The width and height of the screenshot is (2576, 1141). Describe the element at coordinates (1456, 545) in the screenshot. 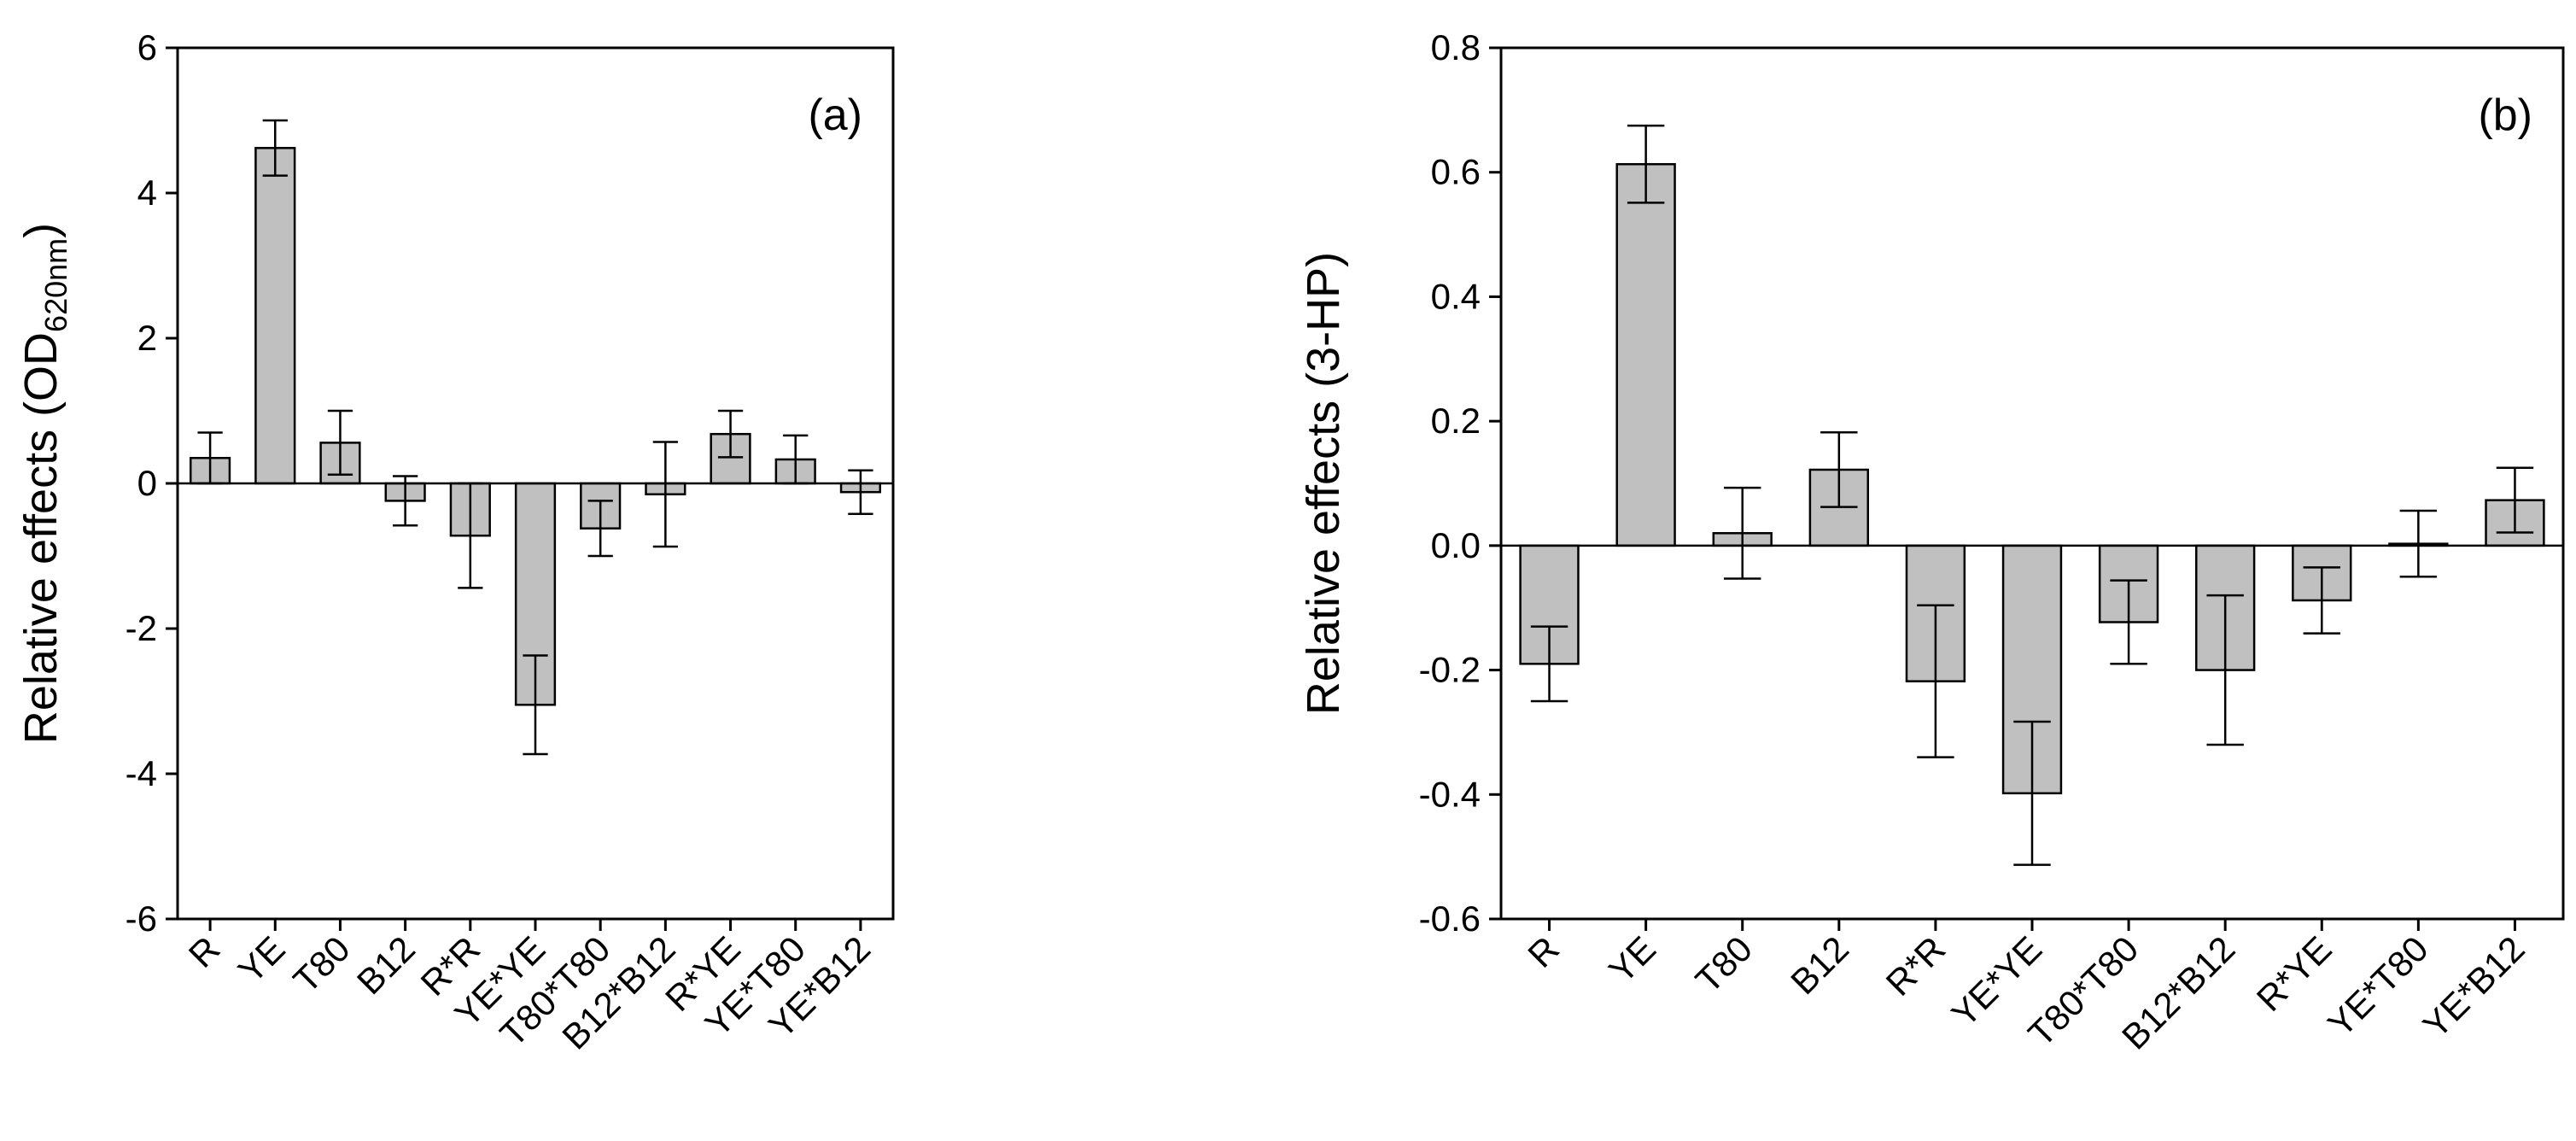

I see `y-tick-label: 0.0` at that location.